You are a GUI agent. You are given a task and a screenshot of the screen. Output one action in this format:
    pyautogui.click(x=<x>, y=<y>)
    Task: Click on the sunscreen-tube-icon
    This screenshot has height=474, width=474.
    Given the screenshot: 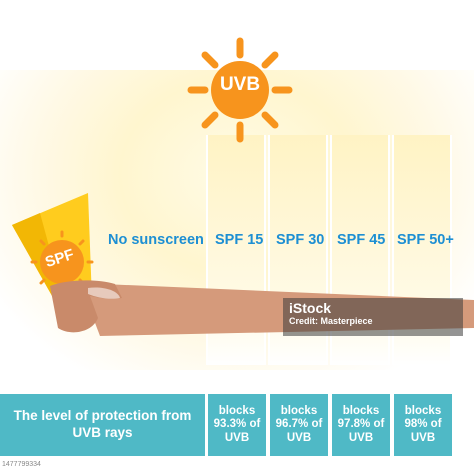 What is the action you would take?
    pyautogui.click(x=53, y=251)
    